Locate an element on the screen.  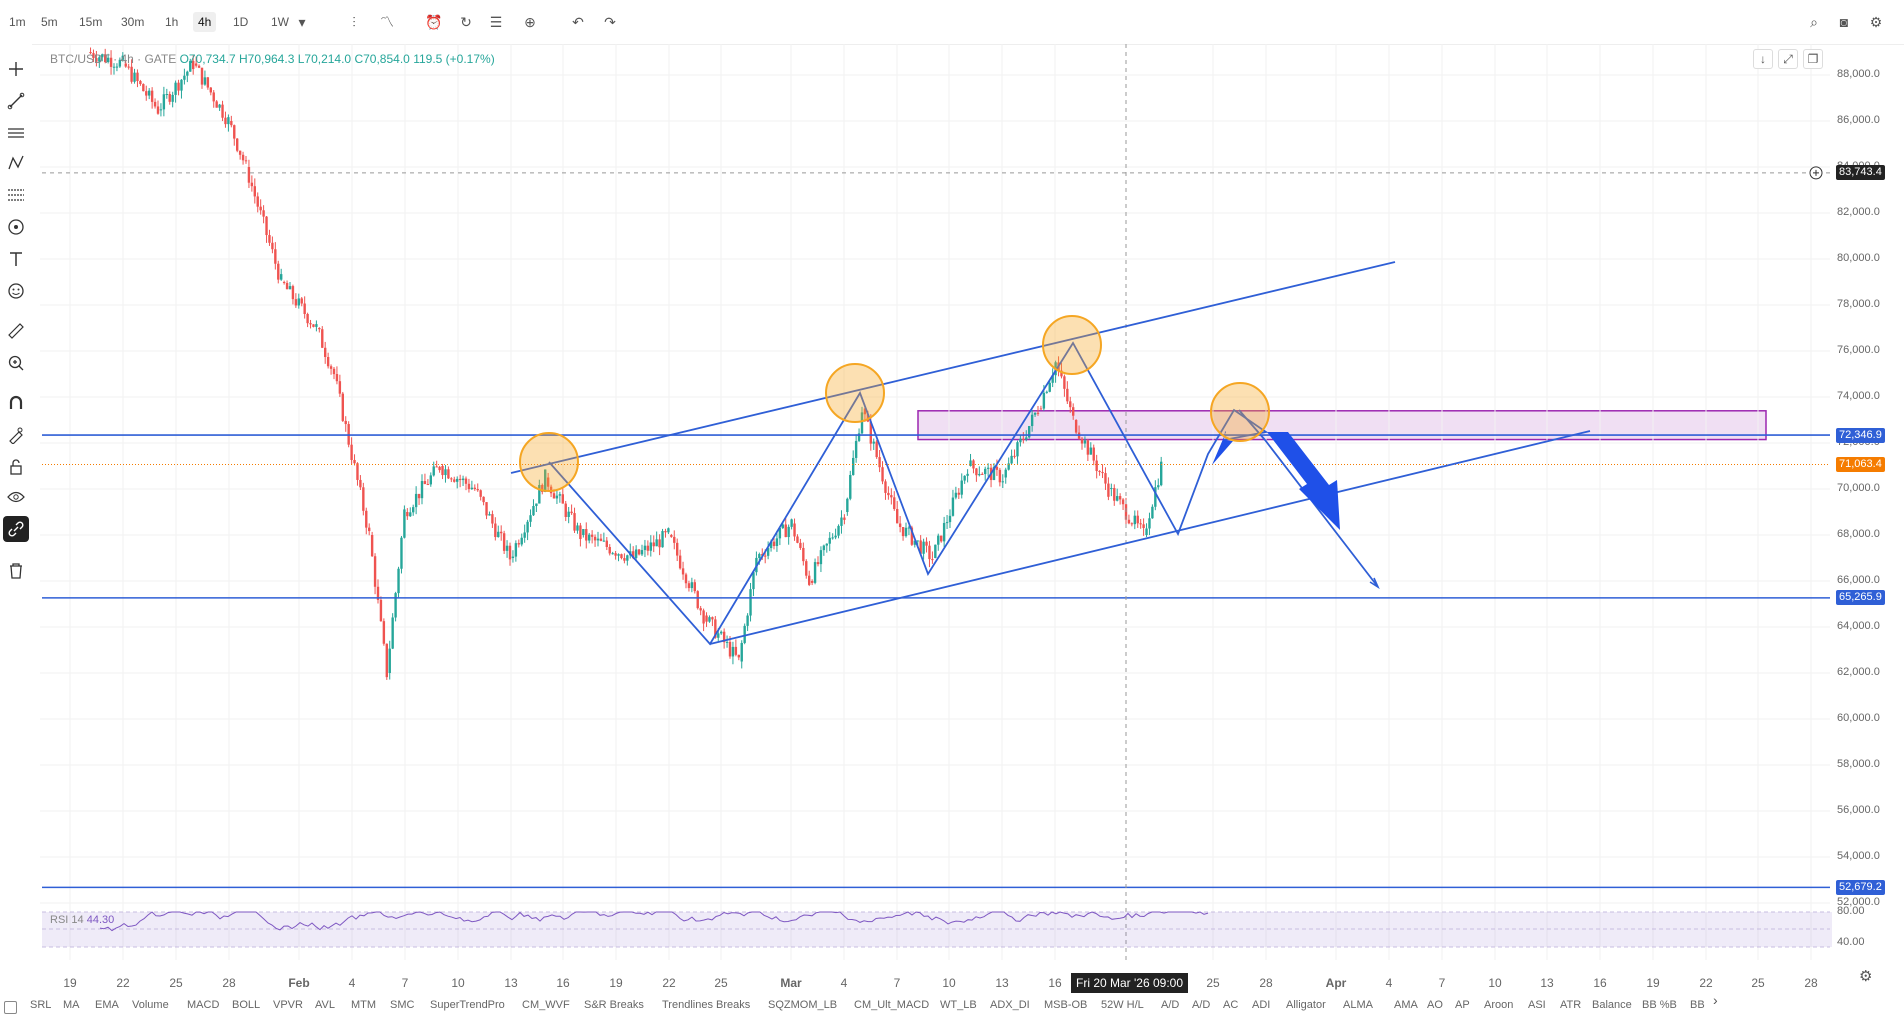
indicator-chip: 52W H/L is located at coordinates (1122, 1005).